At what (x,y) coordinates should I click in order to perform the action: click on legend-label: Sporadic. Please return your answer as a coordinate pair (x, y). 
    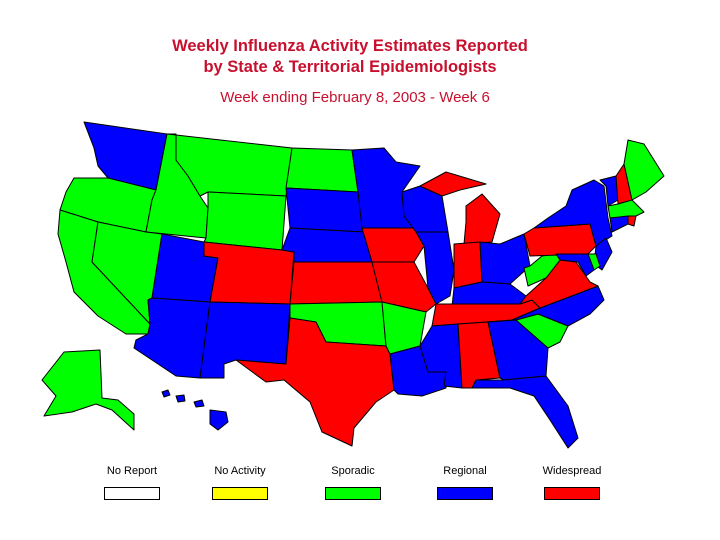
    Looking at the image, I should click on (353, 471).